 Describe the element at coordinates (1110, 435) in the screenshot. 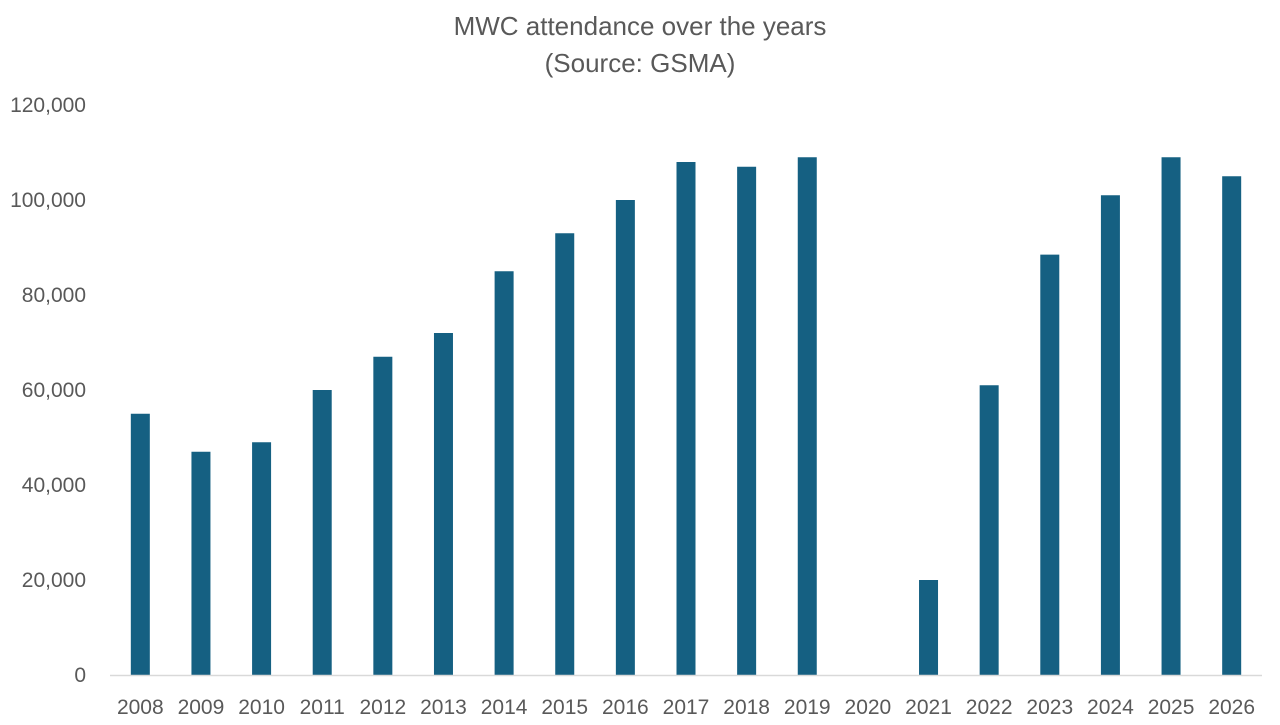

I see `bar-2024` at that location.